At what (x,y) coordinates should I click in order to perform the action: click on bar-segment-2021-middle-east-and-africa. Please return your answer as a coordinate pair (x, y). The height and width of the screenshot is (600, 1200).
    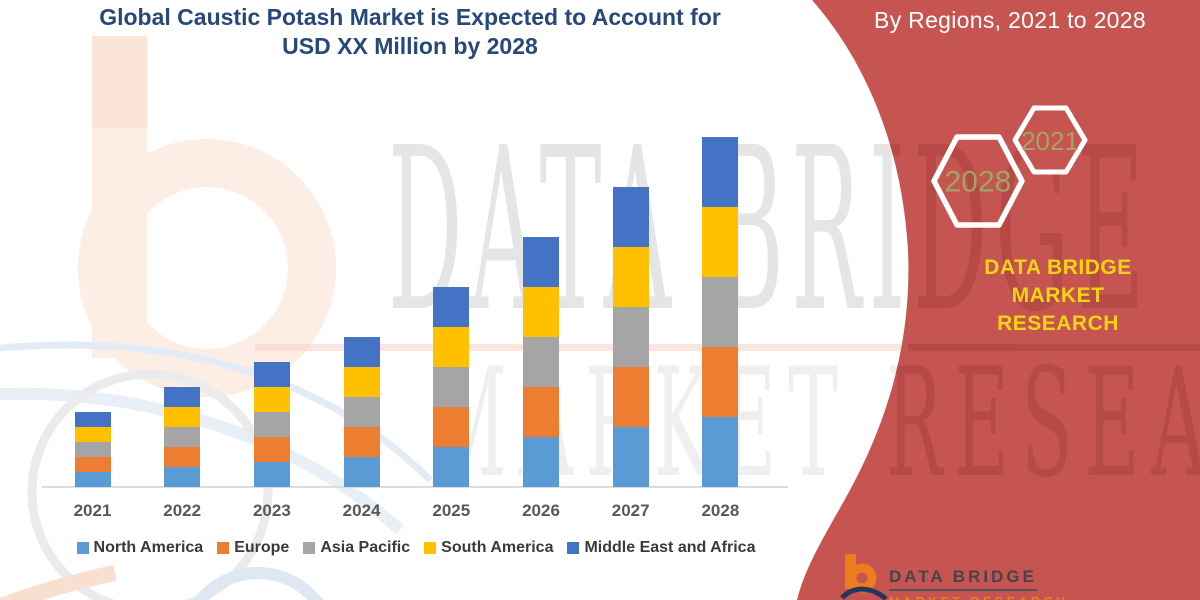
    Looking at the image, I should click on (92, 419).